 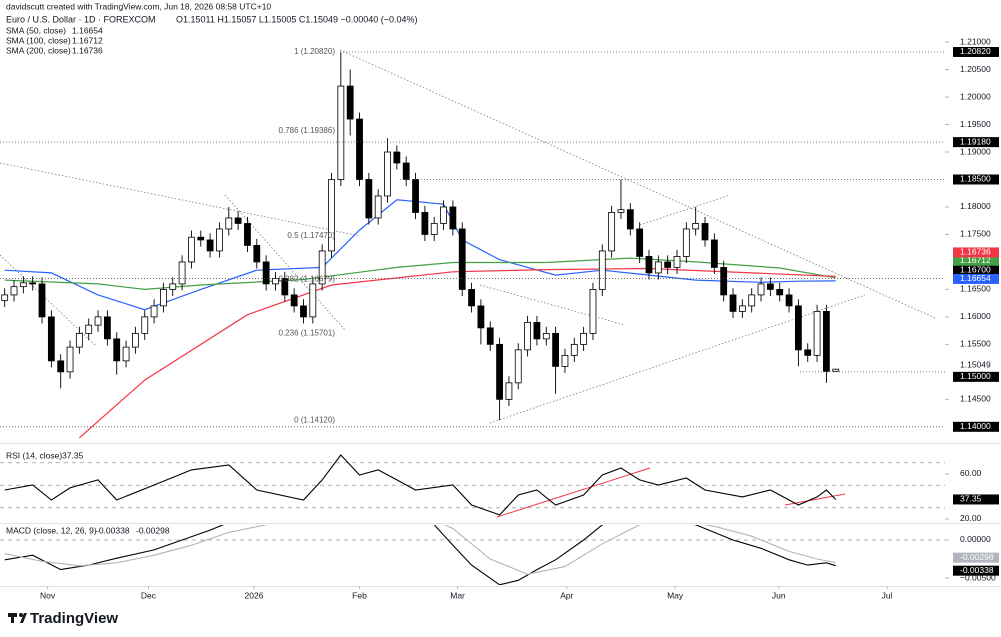 What do you see at coordinates (975, 41) in the screenshot?
I see `y-tick-label: 1.21000` at bounding box center [975, 41].